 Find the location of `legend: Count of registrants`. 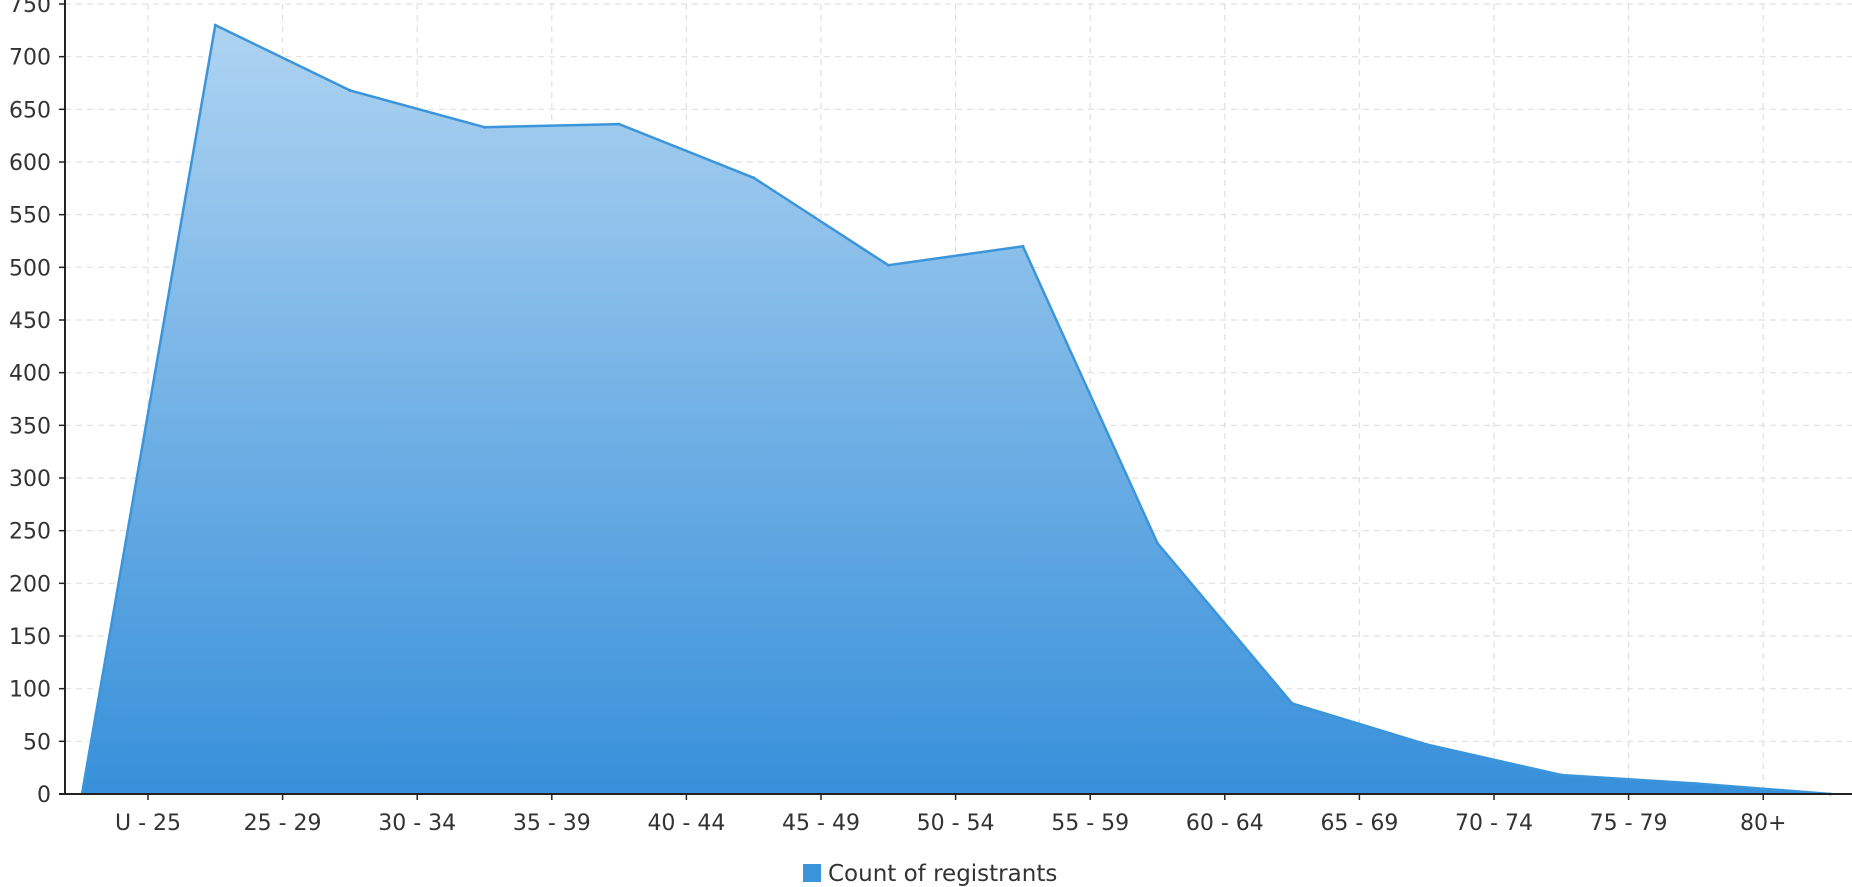

legend: Count of registrants is located at coordinates (930, 874).